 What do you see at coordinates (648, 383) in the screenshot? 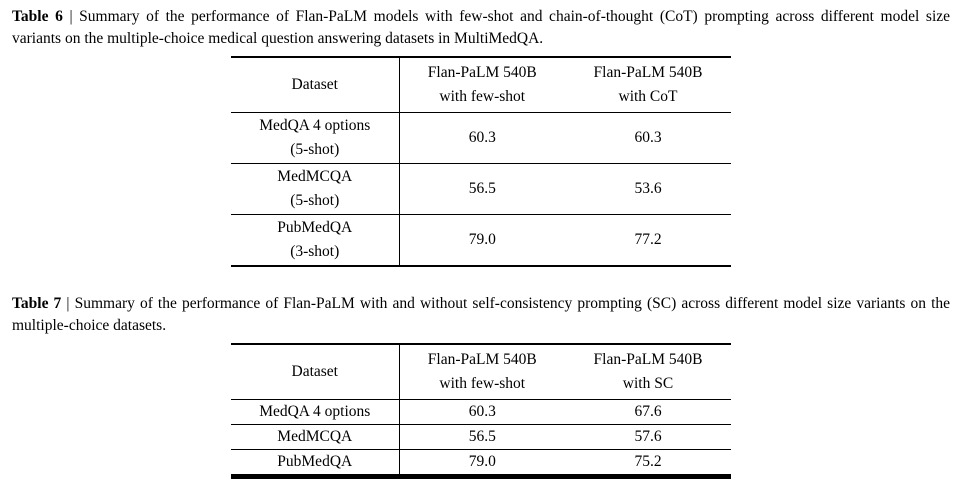
I see `table7-header-sc-line2: with SC` at bounding box center [648, 383].